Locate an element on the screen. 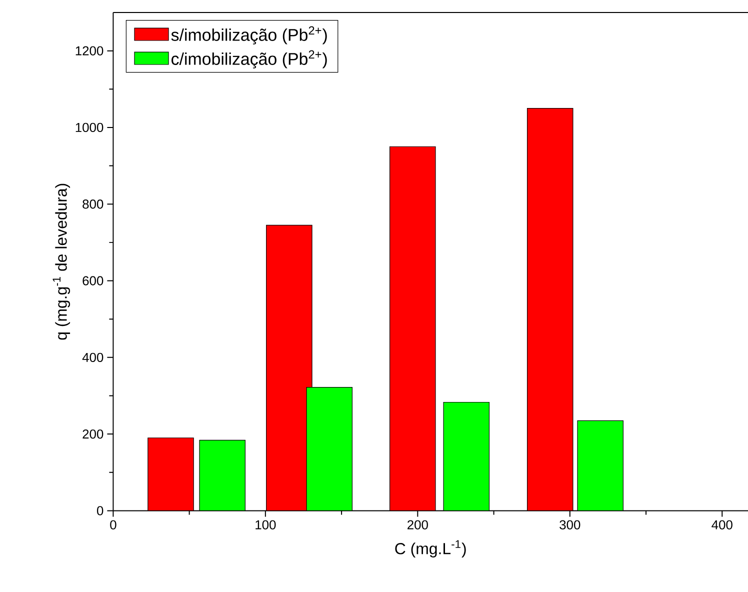  x-tick-label: 200 is located at coordinates (418, 525).